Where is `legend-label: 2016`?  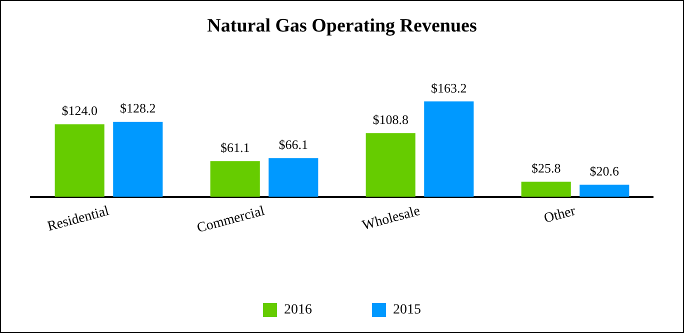 legend-label: 2016 is located at coordinates (298, 310).